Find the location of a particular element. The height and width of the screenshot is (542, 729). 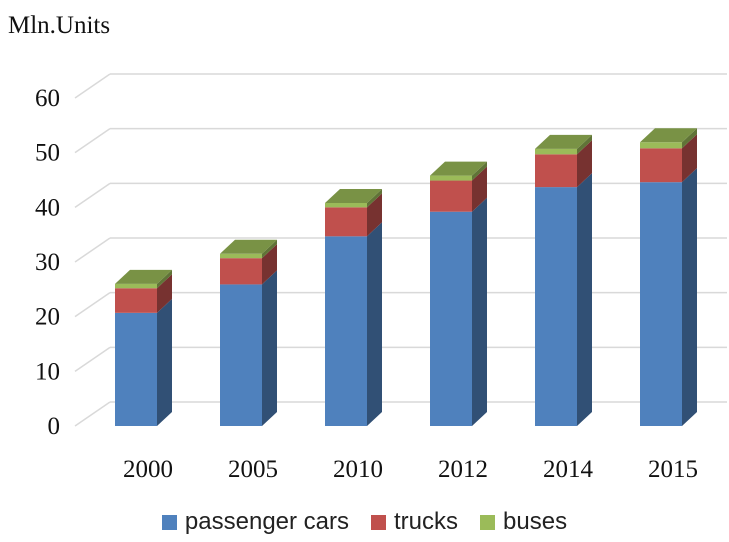

bar-2005-buses-front is located at coordinates (241, 256).